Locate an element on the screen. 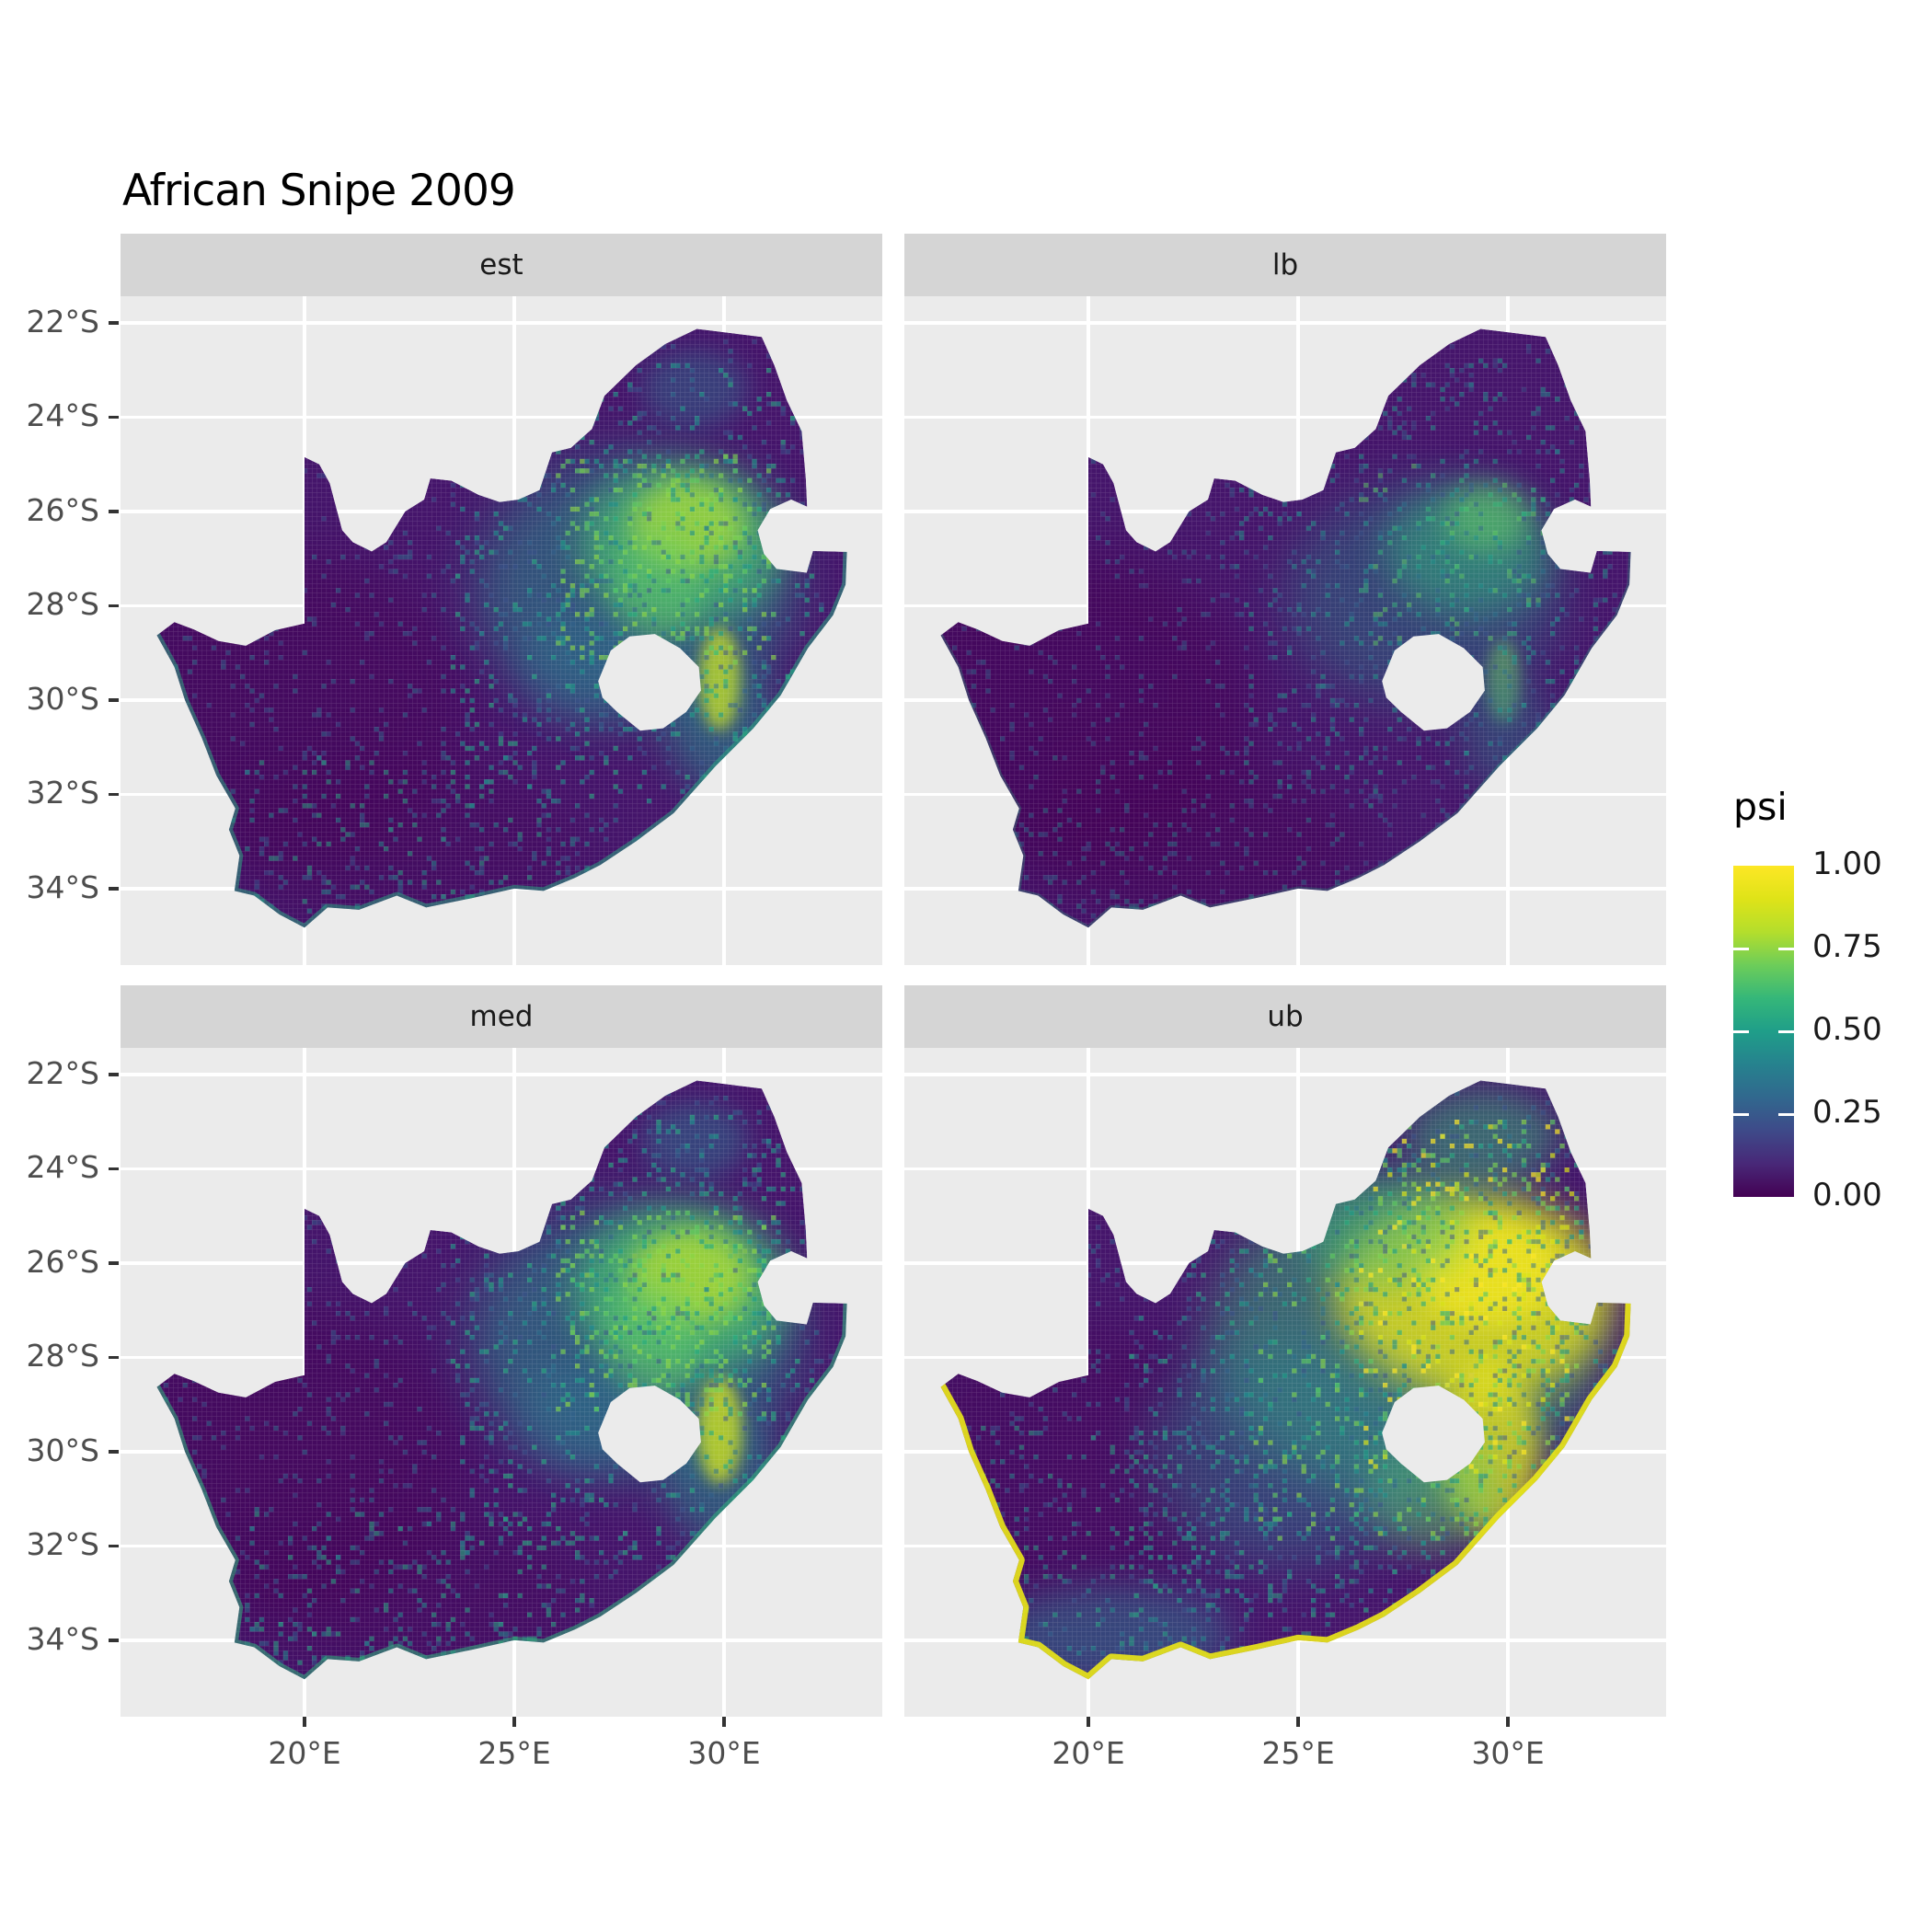 The image size is (1932, 1932). facet-strip-est: est is located at coordinates (501, 265).